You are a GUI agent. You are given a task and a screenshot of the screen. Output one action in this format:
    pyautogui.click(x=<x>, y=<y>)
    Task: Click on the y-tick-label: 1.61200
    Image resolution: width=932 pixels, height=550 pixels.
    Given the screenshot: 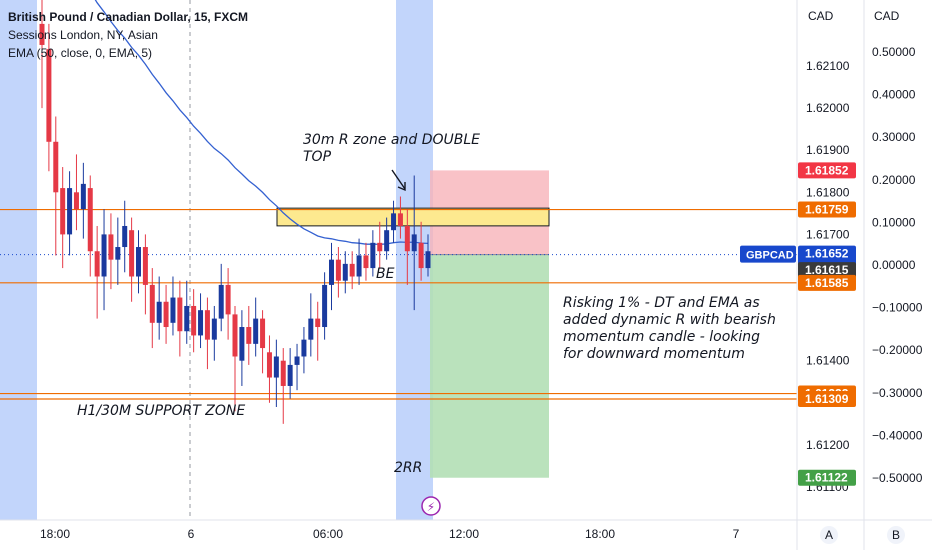 What is the action you would take?
    pyautogui.click(x=828, y=445)
    